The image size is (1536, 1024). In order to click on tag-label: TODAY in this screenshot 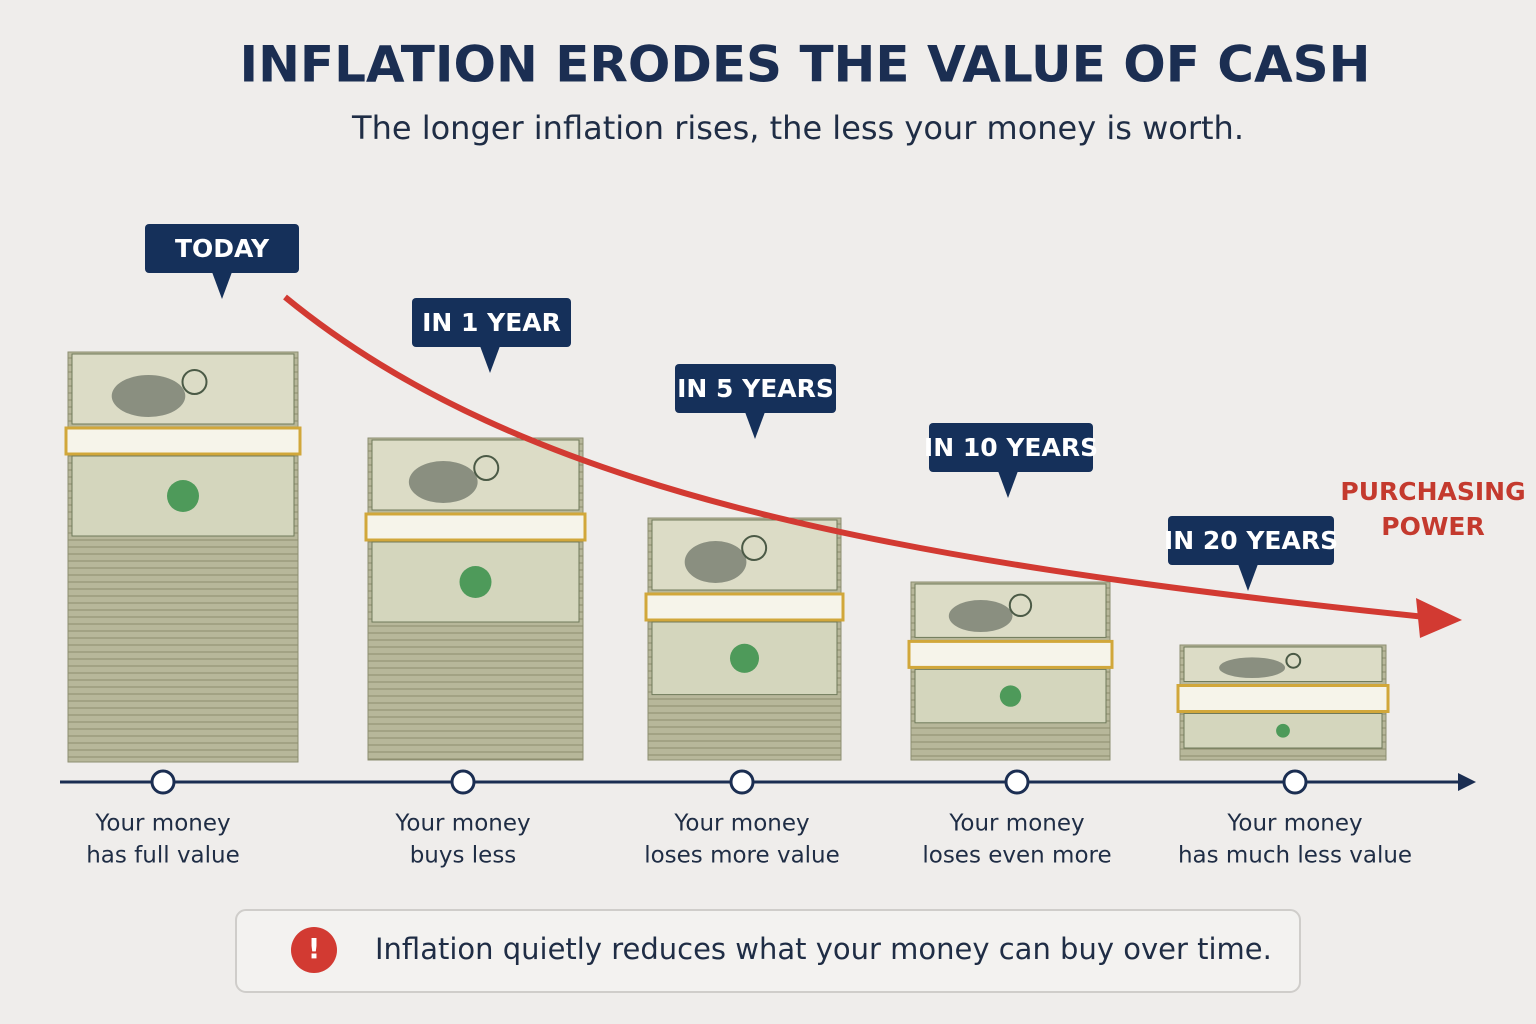, I will do `click(222, 248)`.